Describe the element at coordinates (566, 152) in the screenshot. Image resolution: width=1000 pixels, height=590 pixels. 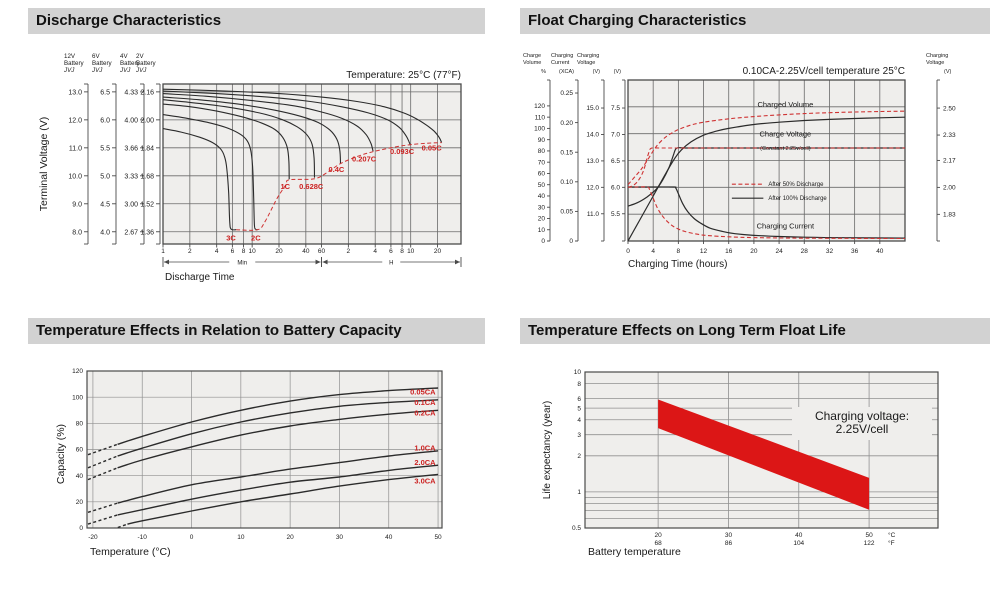
I see `svg-text: 0.15` at that location.